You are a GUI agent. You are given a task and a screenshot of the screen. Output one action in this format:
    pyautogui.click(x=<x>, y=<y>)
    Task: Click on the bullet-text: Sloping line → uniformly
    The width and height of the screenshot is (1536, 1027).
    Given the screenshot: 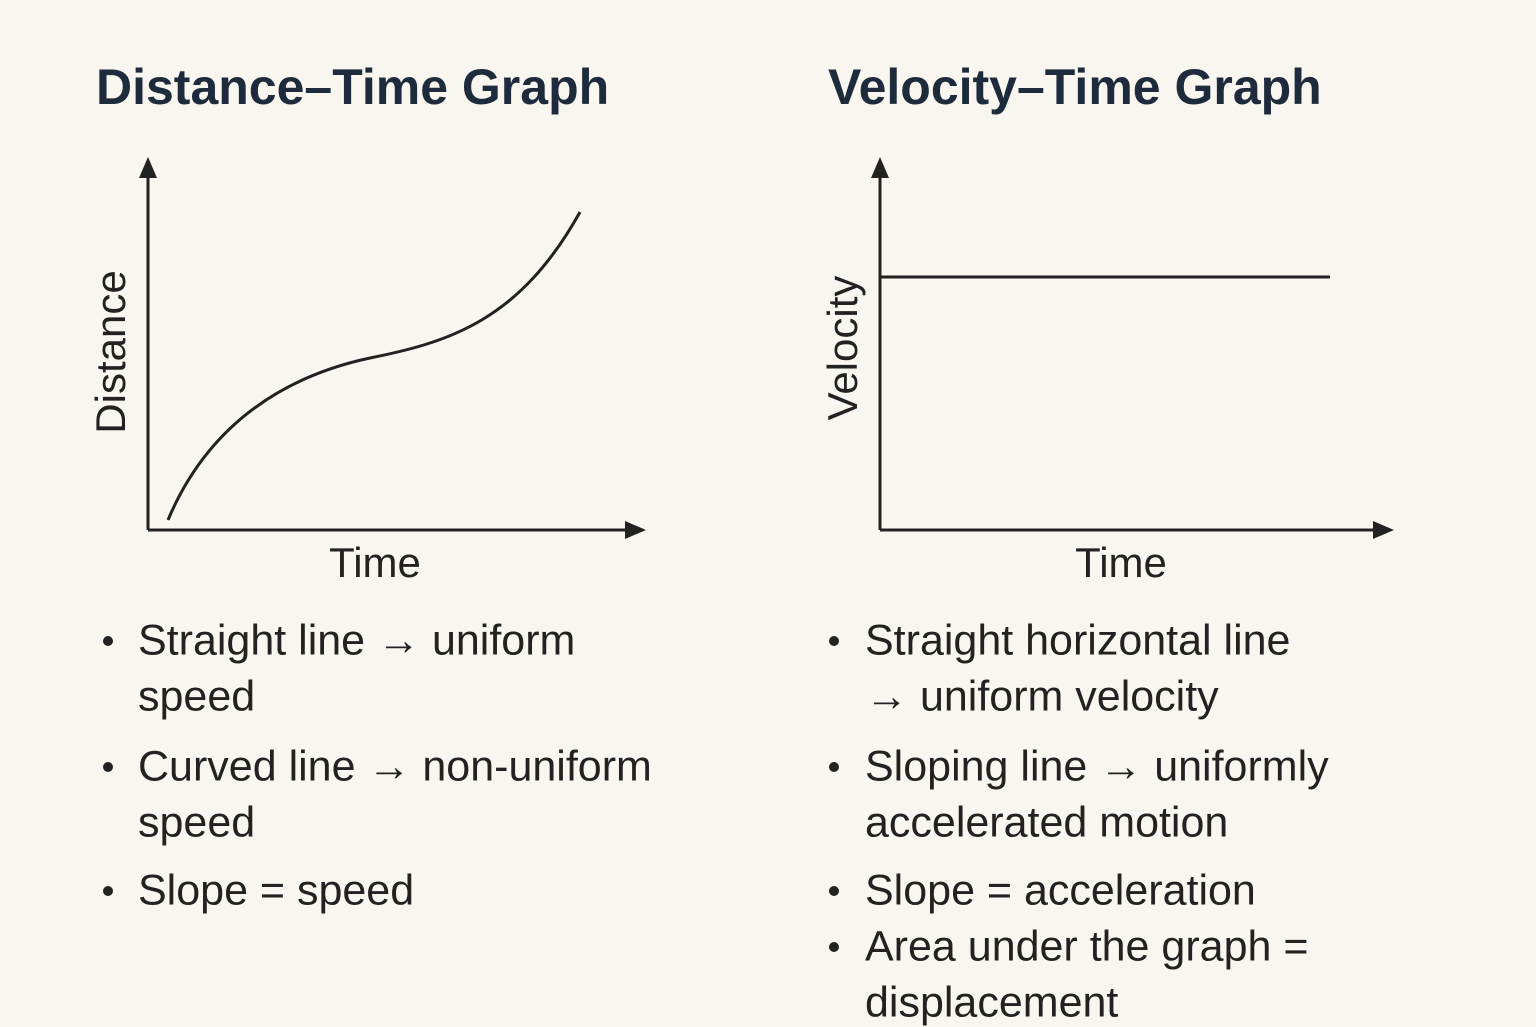 What is the action you would take?
    pyautogui.click(x=1097, y=766)
    